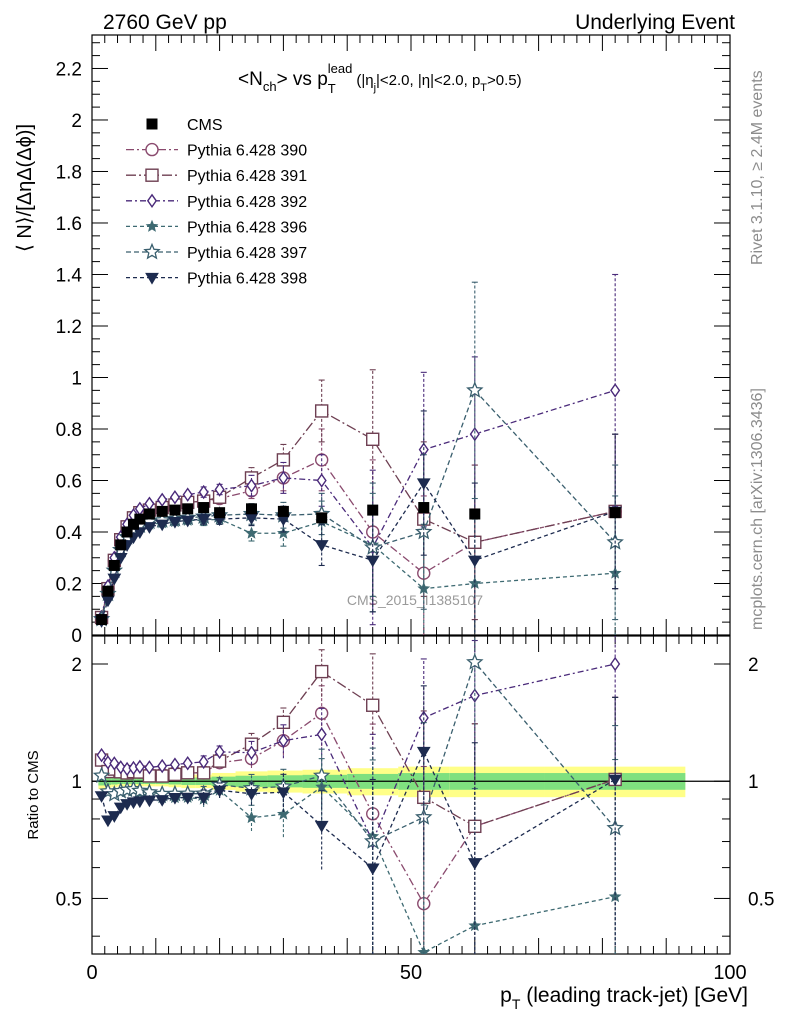 Image resolution: width=786 pixels, height=1024 pixels. What do you see at coordinates (76, 782) in the screenshot?
I see `ratio-tick-label-left: 1` at bounding box center [76, 782].